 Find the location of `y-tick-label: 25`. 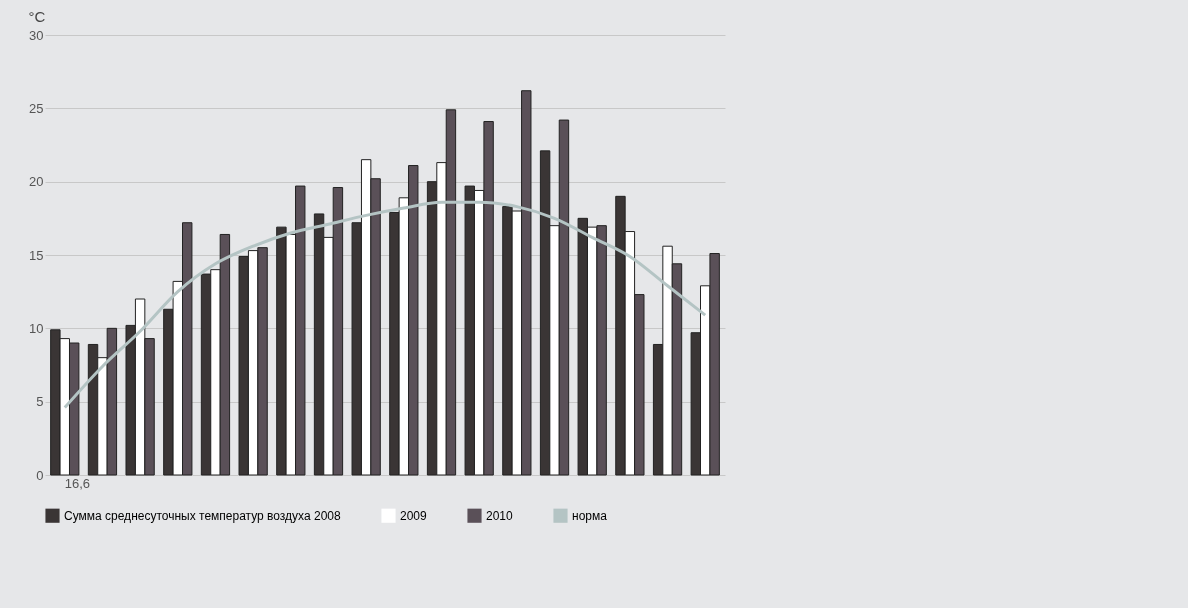

y-tick-label: 25 is located at coordinates (36, 108).